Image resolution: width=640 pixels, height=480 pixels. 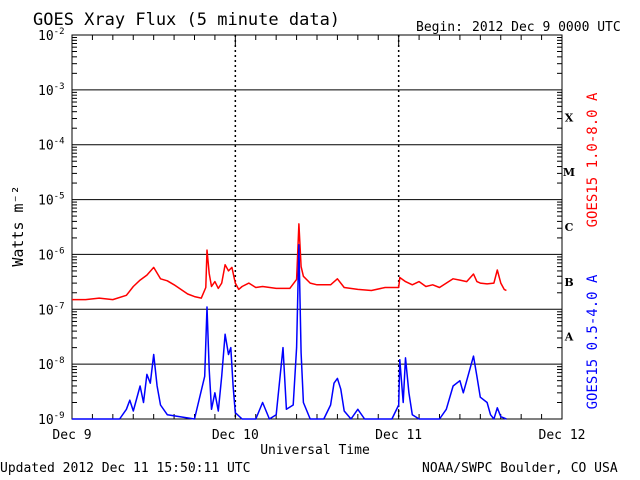 I want to click on x-tick-label: Dec 9, so click(x=71, y=435).